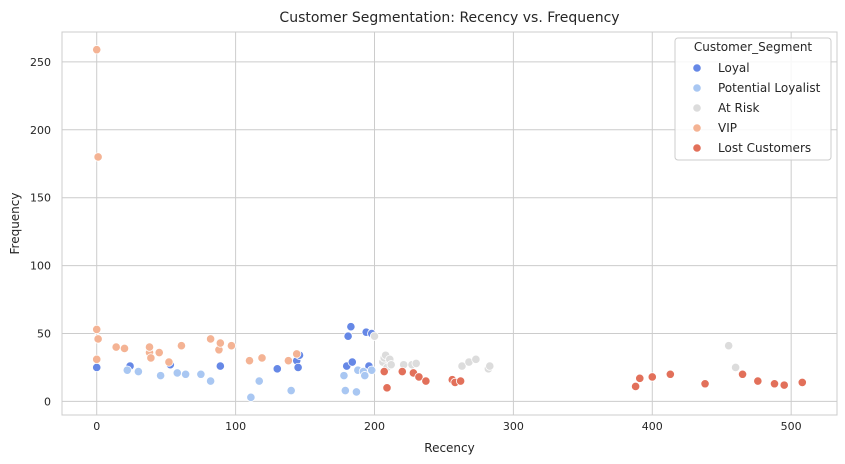 The width and height of the screenshot is (845, 464). Describe the element at coordinates (44, 334) in the screenshot. I see `y-tick-label: 50` at that location.